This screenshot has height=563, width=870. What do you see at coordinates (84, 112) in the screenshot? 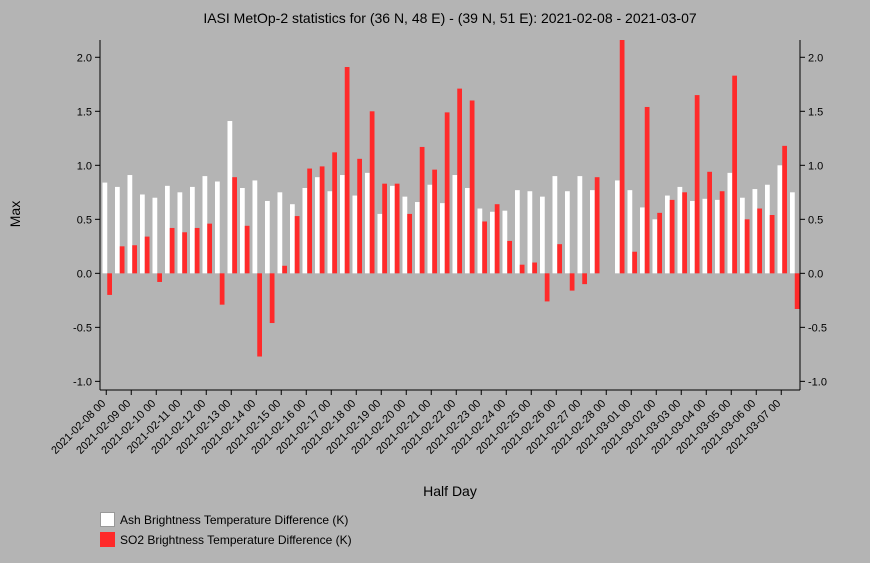
I see `y-tick-label-left: 1.5` at bounding box center [84, 112].